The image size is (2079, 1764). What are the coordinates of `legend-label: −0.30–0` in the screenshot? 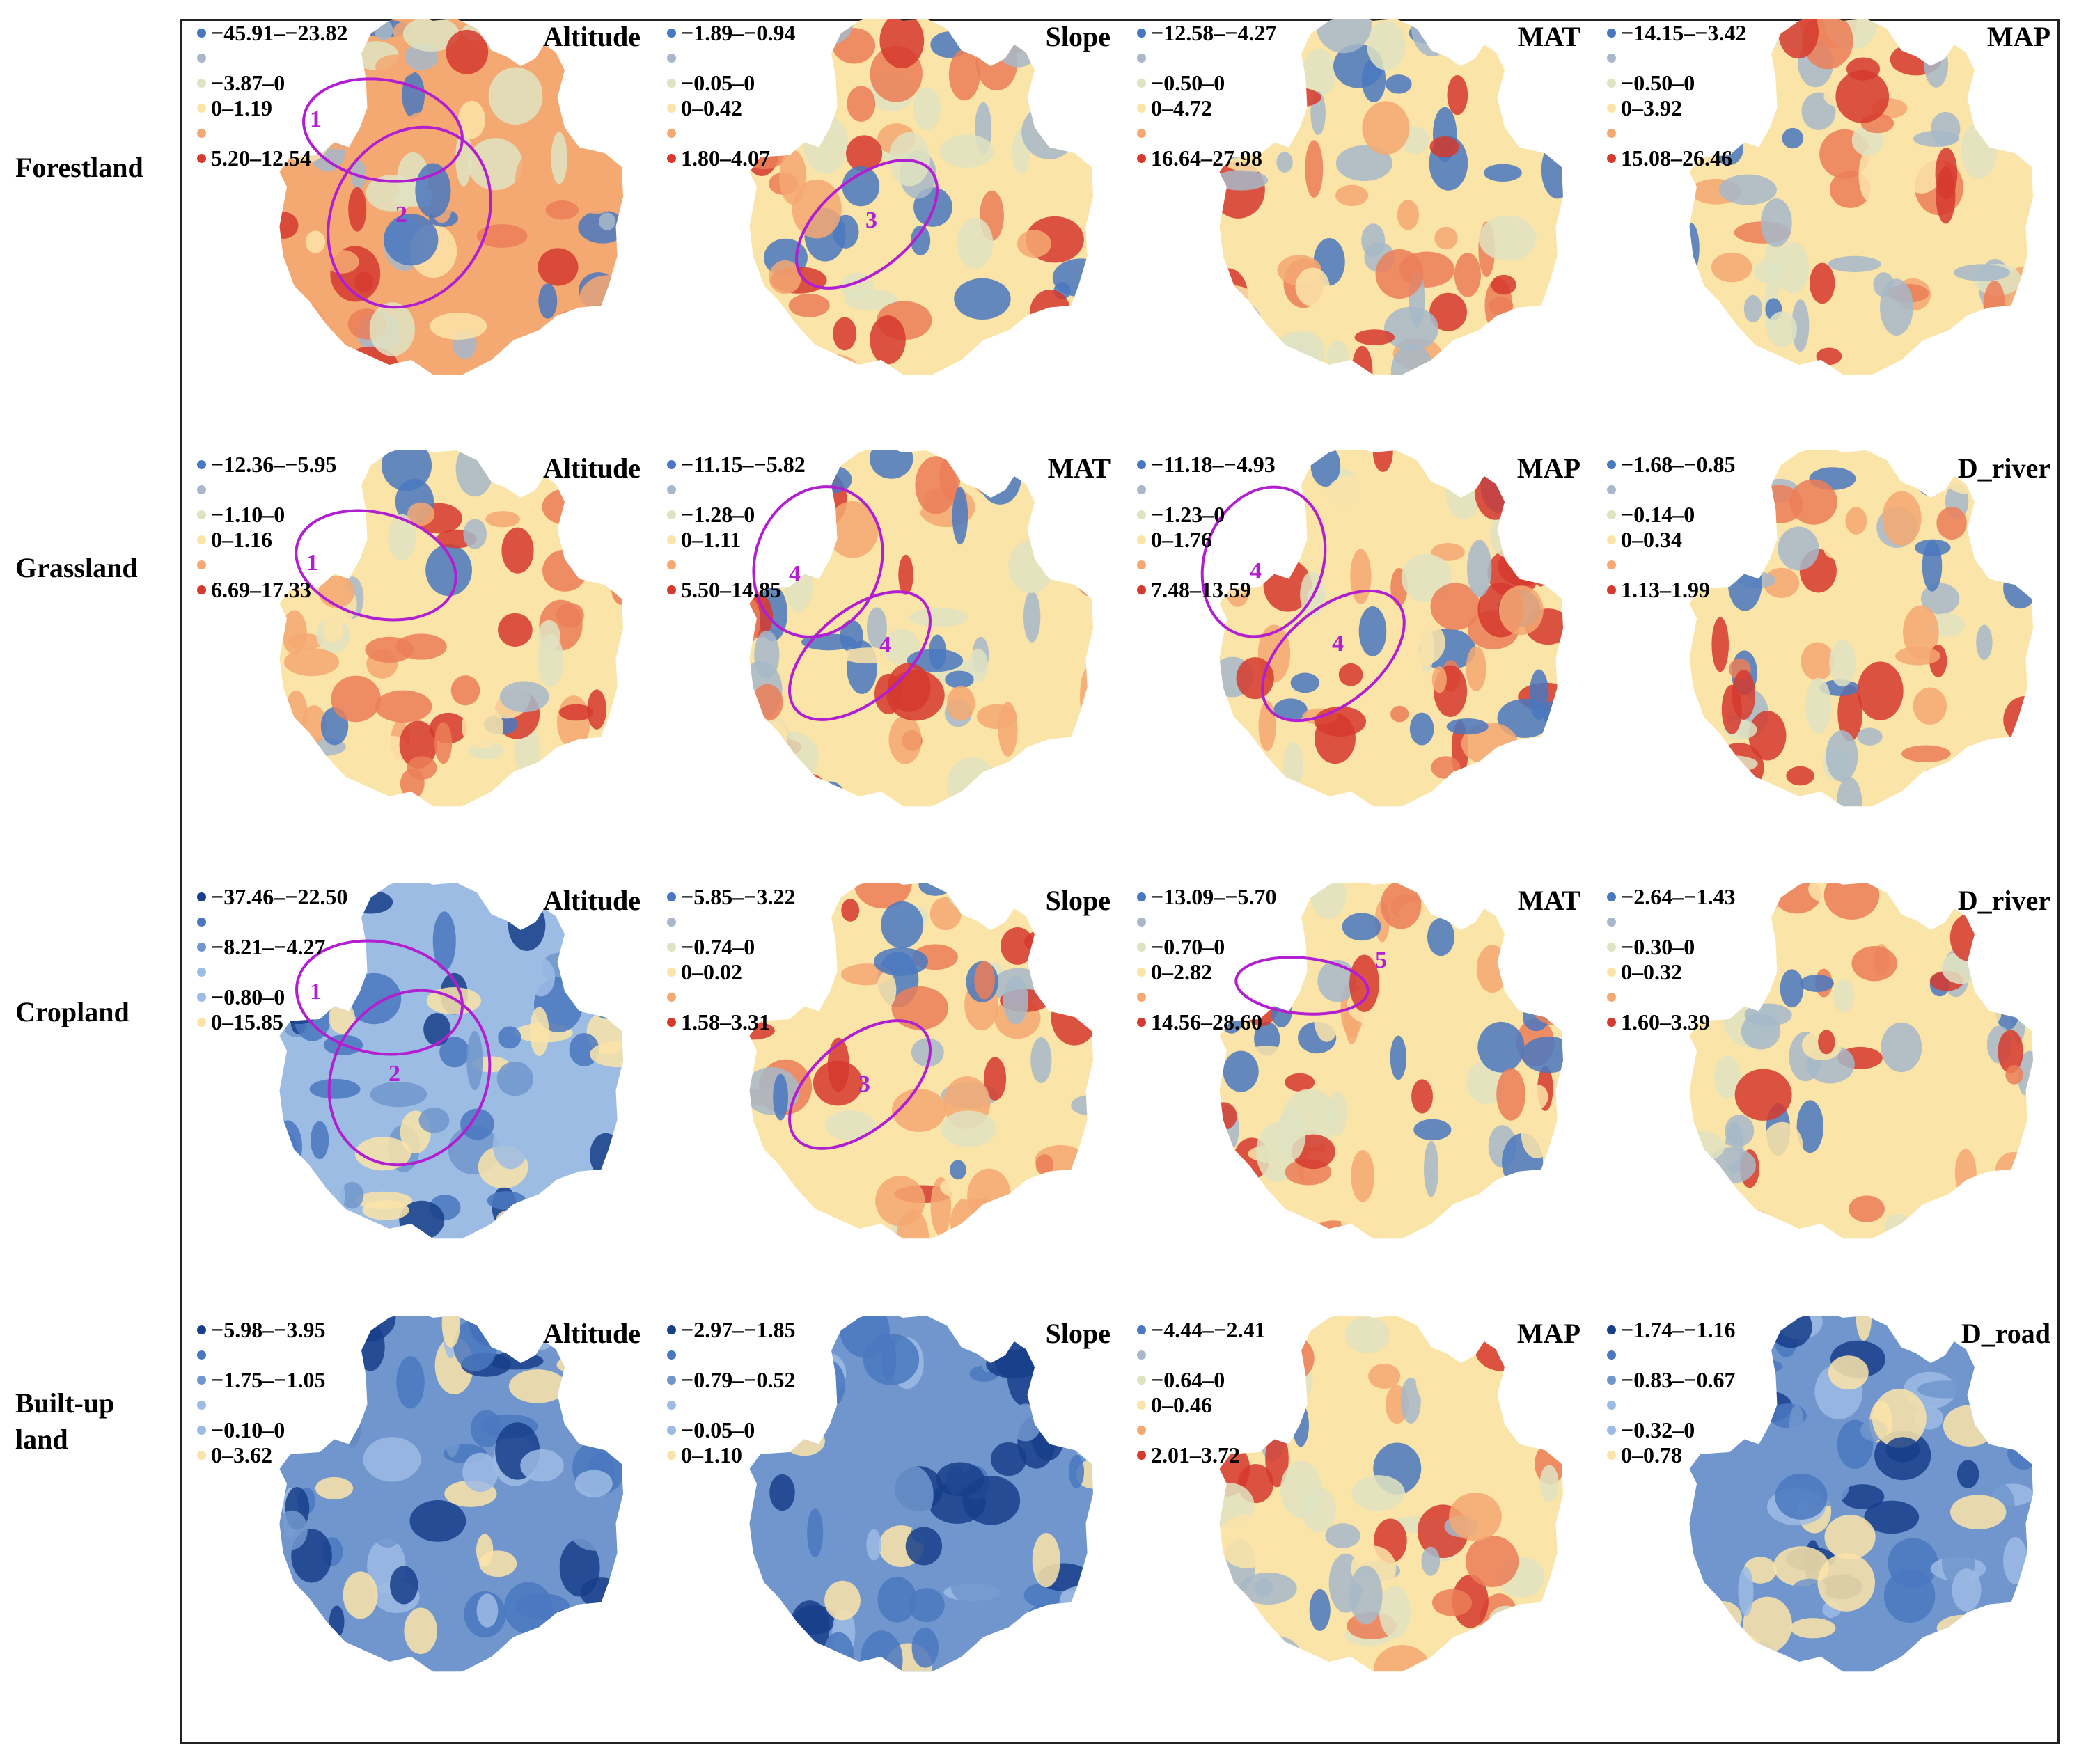 It's located at (1658, 946).